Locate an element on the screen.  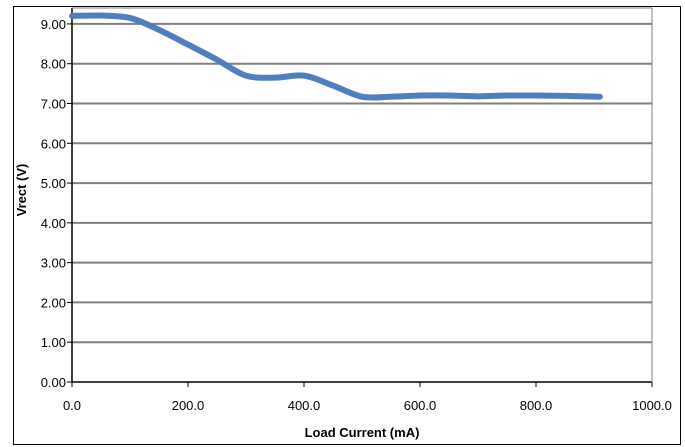
y-tick-label: 3.00 is located at coordinates (53, 263).